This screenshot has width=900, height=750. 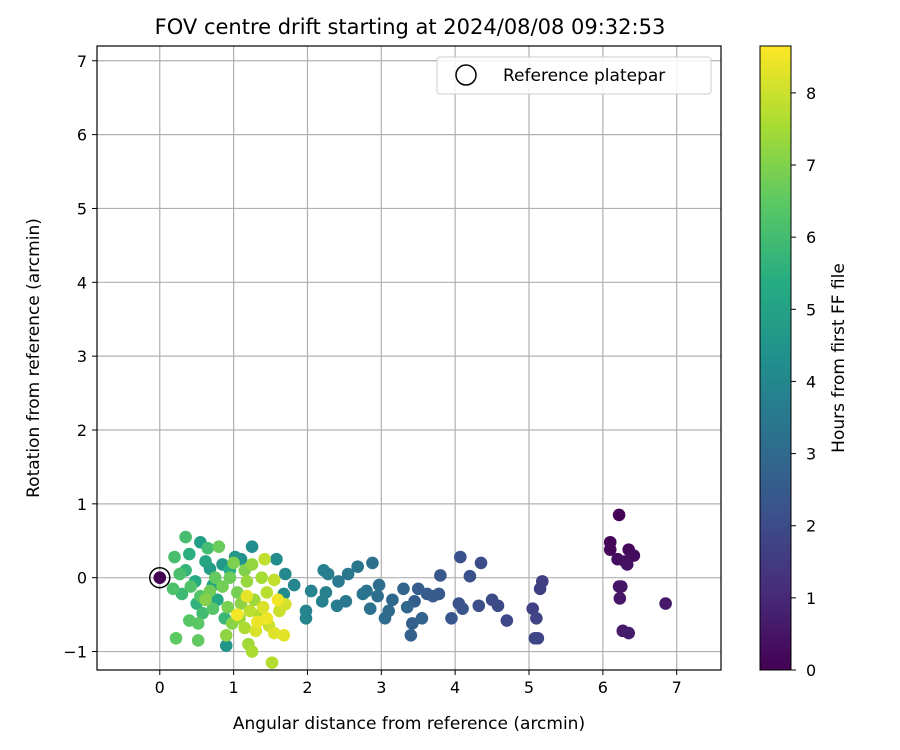 What do you see at coordinates (82, 208) in the screenshot?
I see `y-tick-label: 5` at bounding box center [82, 208].